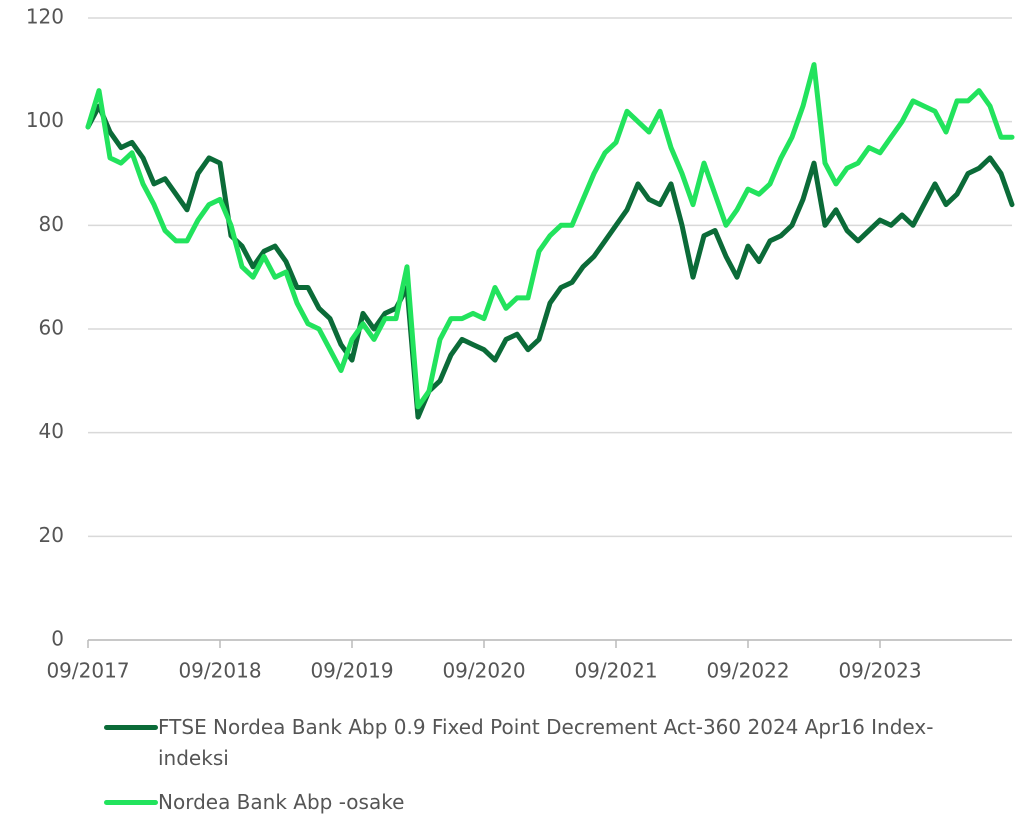 The height and width of the screenshot is (818, 1025). Describe the element at coordinates (747, 671) in the screenshot. I see `x-tick-label: 09/2022` at that location.